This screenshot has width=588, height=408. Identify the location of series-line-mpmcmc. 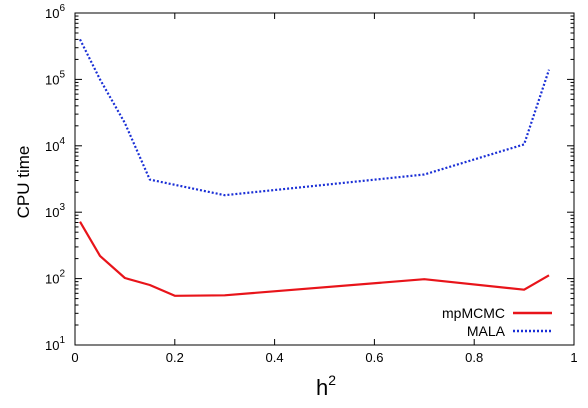
(314, 259).